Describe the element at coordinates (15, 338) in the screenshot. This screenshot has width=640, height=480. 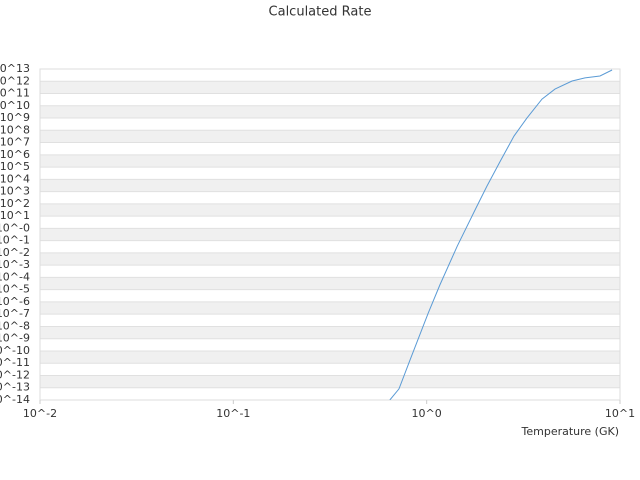
I see `y-tick-label: 10^-9` at that location.